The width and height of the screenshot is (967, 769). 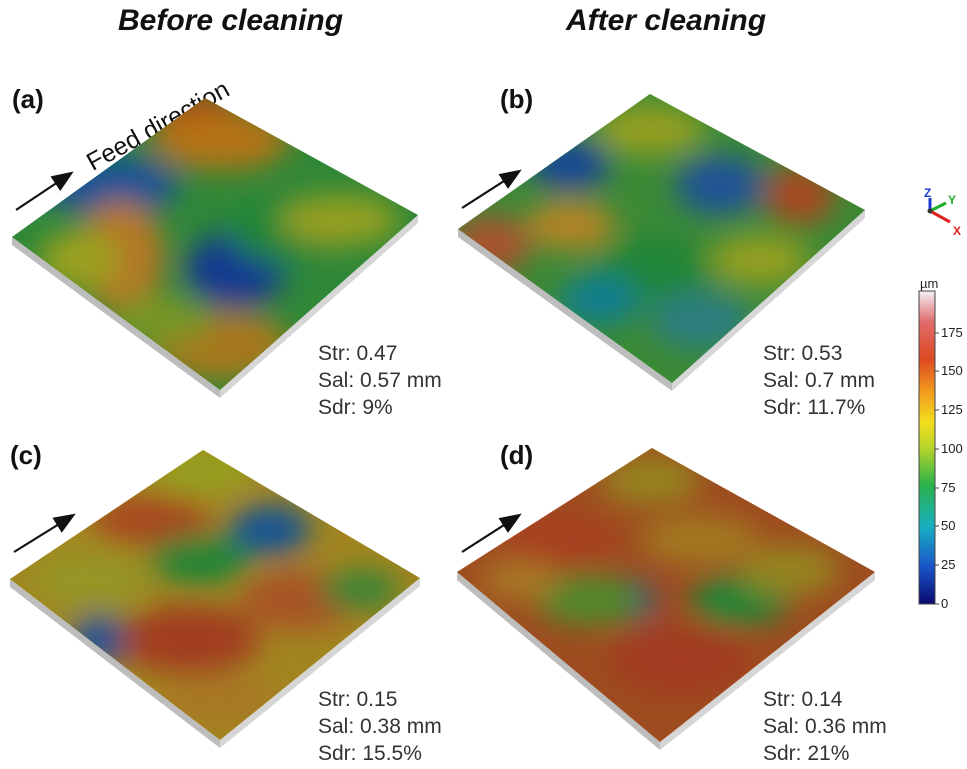 I want to click on axis-y-label: Y, so click(x=952, y=200).